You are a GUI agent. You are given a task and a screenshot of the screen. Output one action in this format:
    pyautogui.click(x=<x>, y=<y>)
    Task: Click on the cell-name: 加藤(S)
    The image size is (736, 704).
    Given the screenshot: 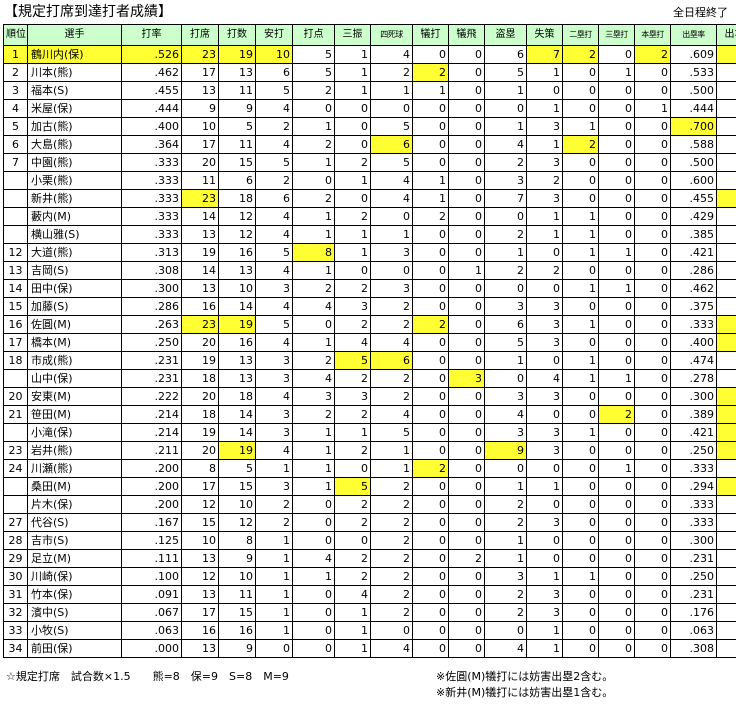 What is the action you would take?
    pyautogui.click(x=74, y=306)
    